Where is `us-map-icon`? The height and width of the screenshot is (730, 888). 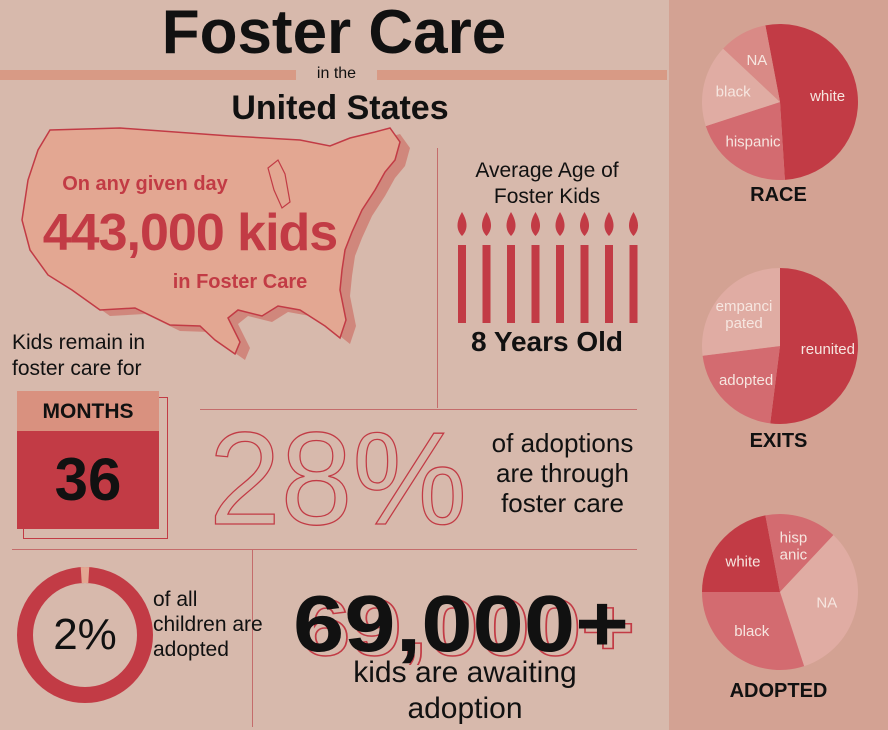 us-map-icon is located at coordinates (215, 243).